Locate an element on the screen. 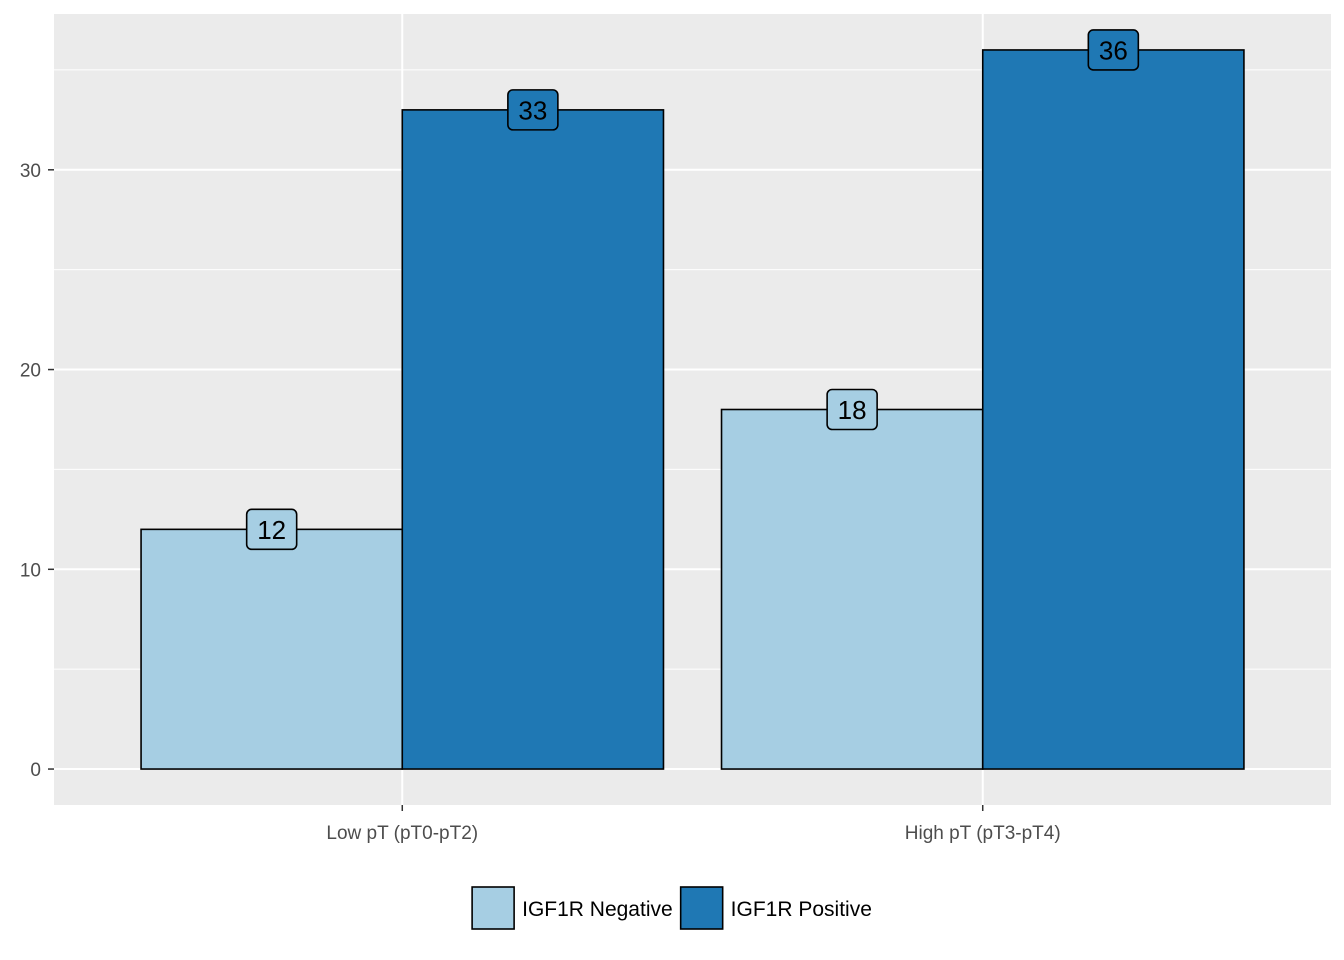 This screenshot has height=960, width=1344. legend-label: IGF1R Negative is located at coordinates (597, 909).